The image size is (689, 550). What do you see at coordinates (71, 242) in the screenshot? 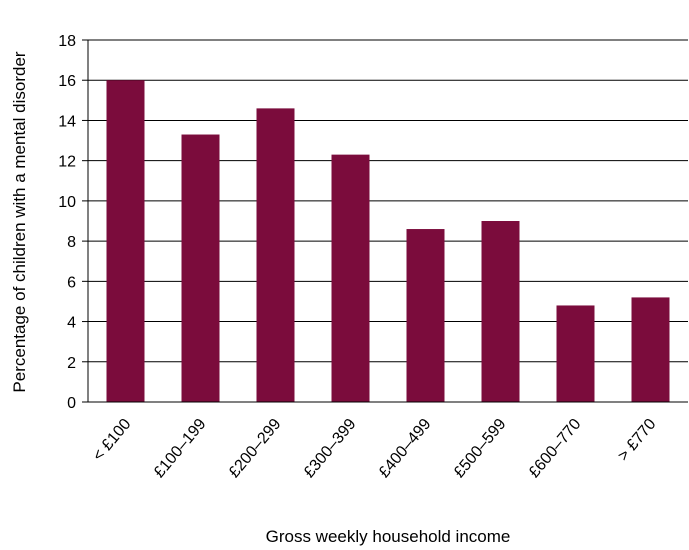
I see `y-tick-label: 8` at bounding box center [71, 242].